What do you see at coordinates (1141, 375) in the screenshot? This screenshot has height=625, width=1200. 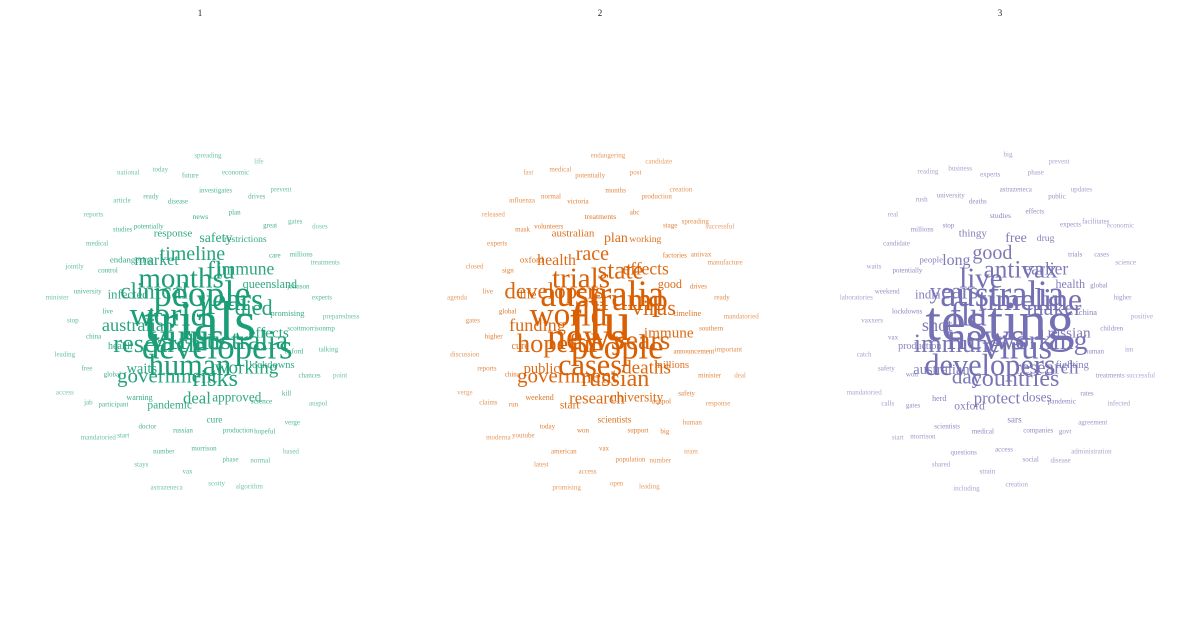 I see `cloud-word: successful` at bounding box center [1141, 375].